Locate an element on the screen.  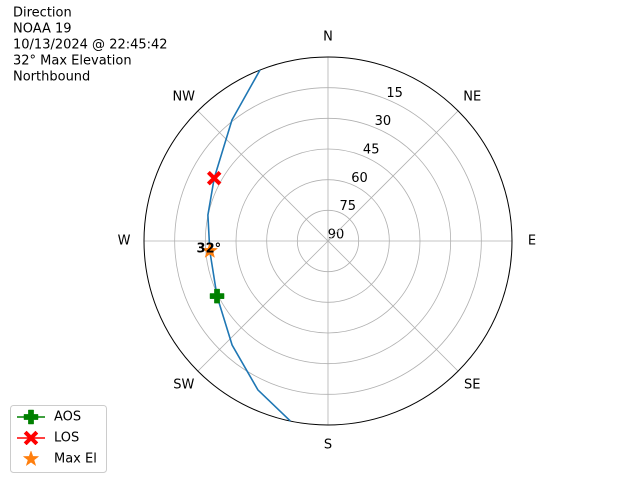
legend-label: AOS is located at coordinates (67, 417).